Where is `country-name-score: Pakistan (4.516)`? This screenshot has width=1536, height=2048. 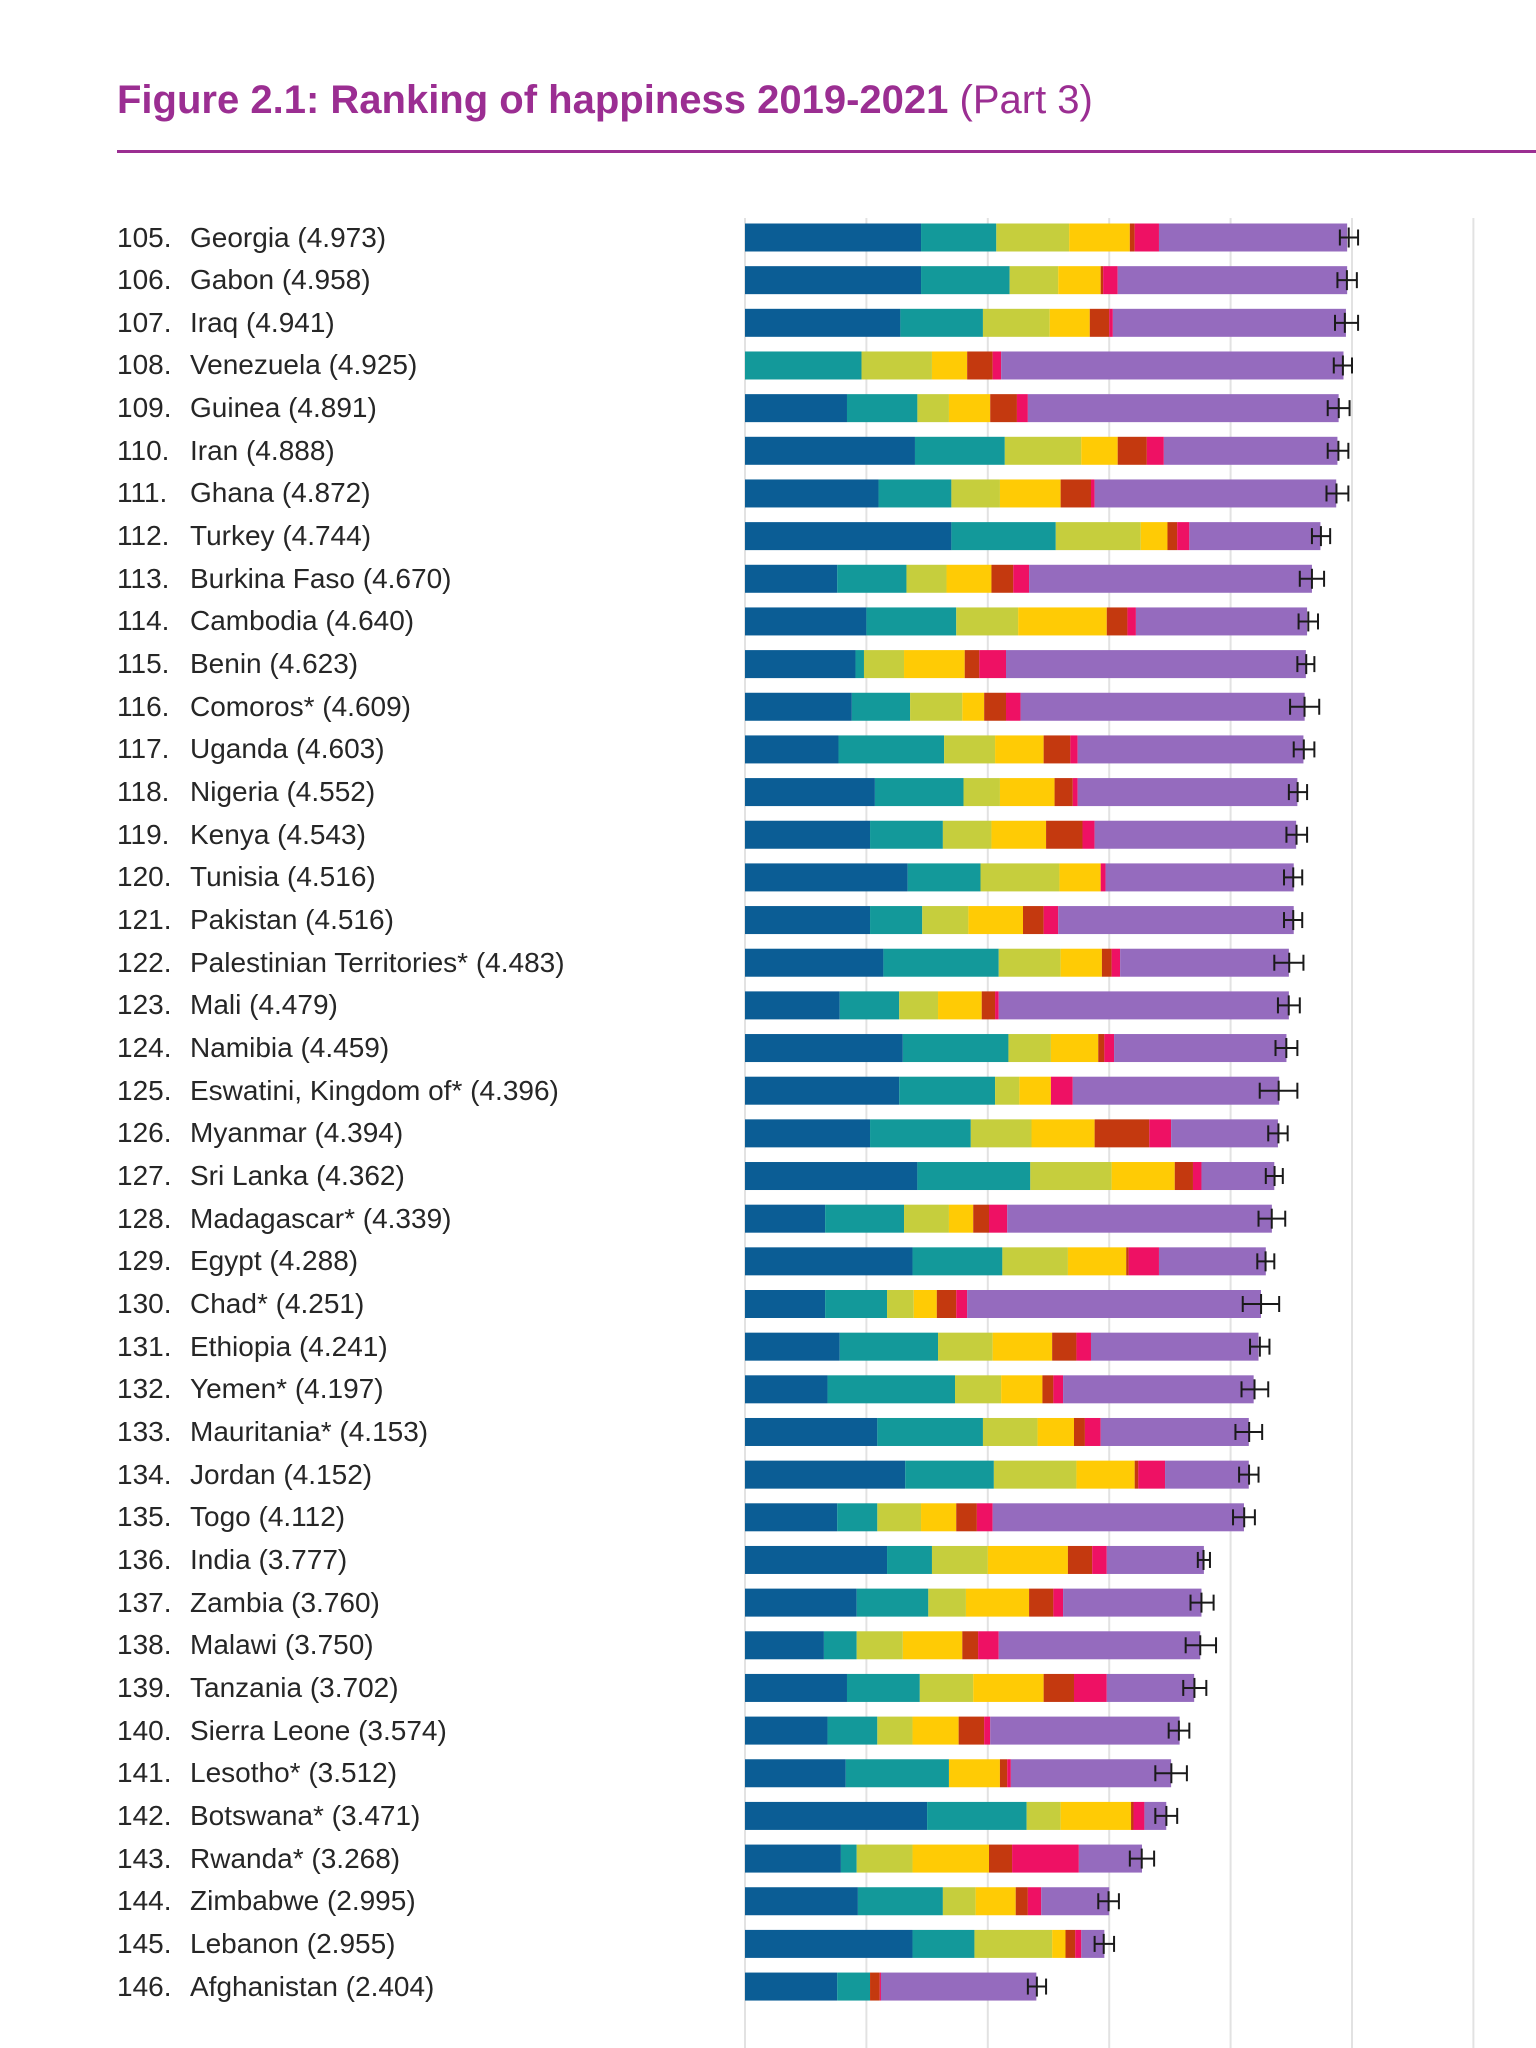 country-name-score: Pakistan (4.516) is located at coordinates (292, 920).